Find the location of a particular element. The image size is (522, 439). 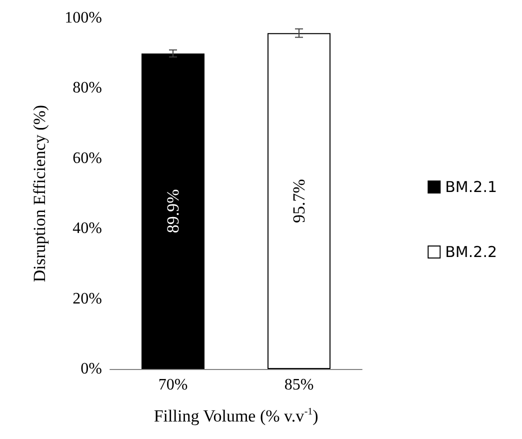

x-tick-label: 70% is located at coordinates (173, 385).